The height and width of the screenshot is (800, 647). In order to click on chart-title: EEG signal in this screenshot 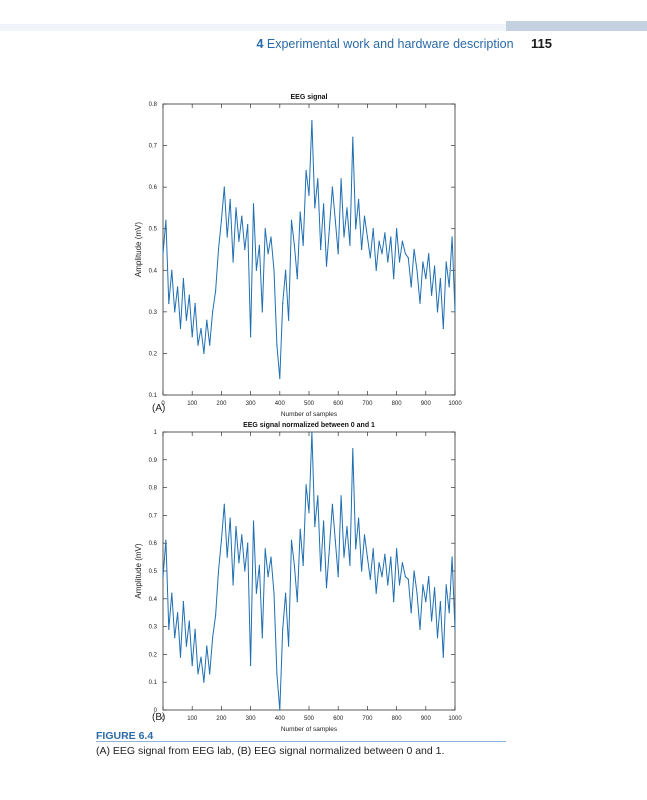, I will do `click(309, 97)`.